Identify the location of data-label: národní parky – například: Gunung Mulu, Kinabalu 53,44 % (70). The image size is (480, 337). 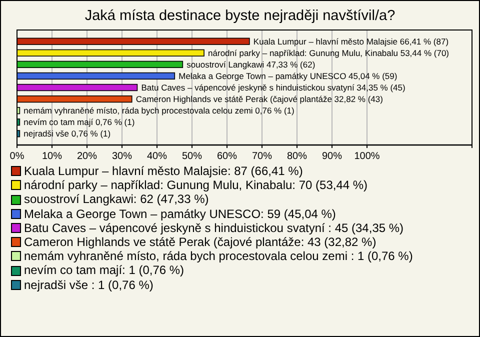
(329, 53).